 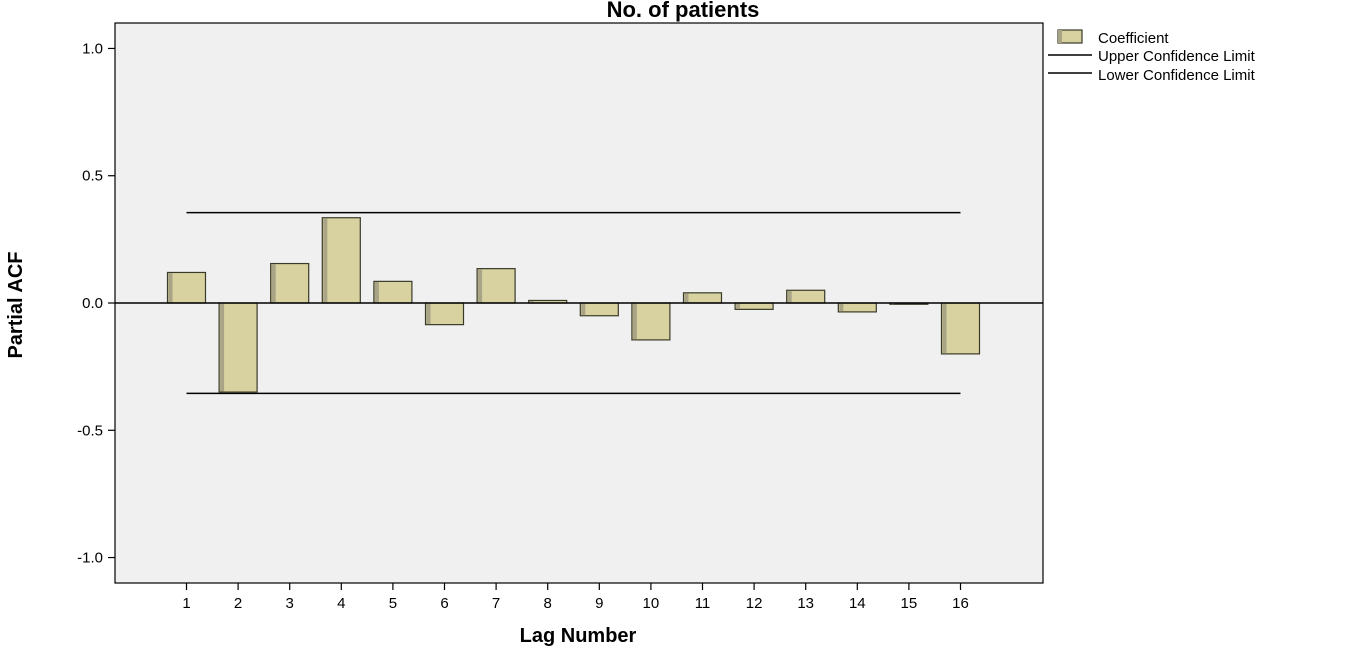 I want to click on x-tick-label: 2, so click(x=238, y=603).